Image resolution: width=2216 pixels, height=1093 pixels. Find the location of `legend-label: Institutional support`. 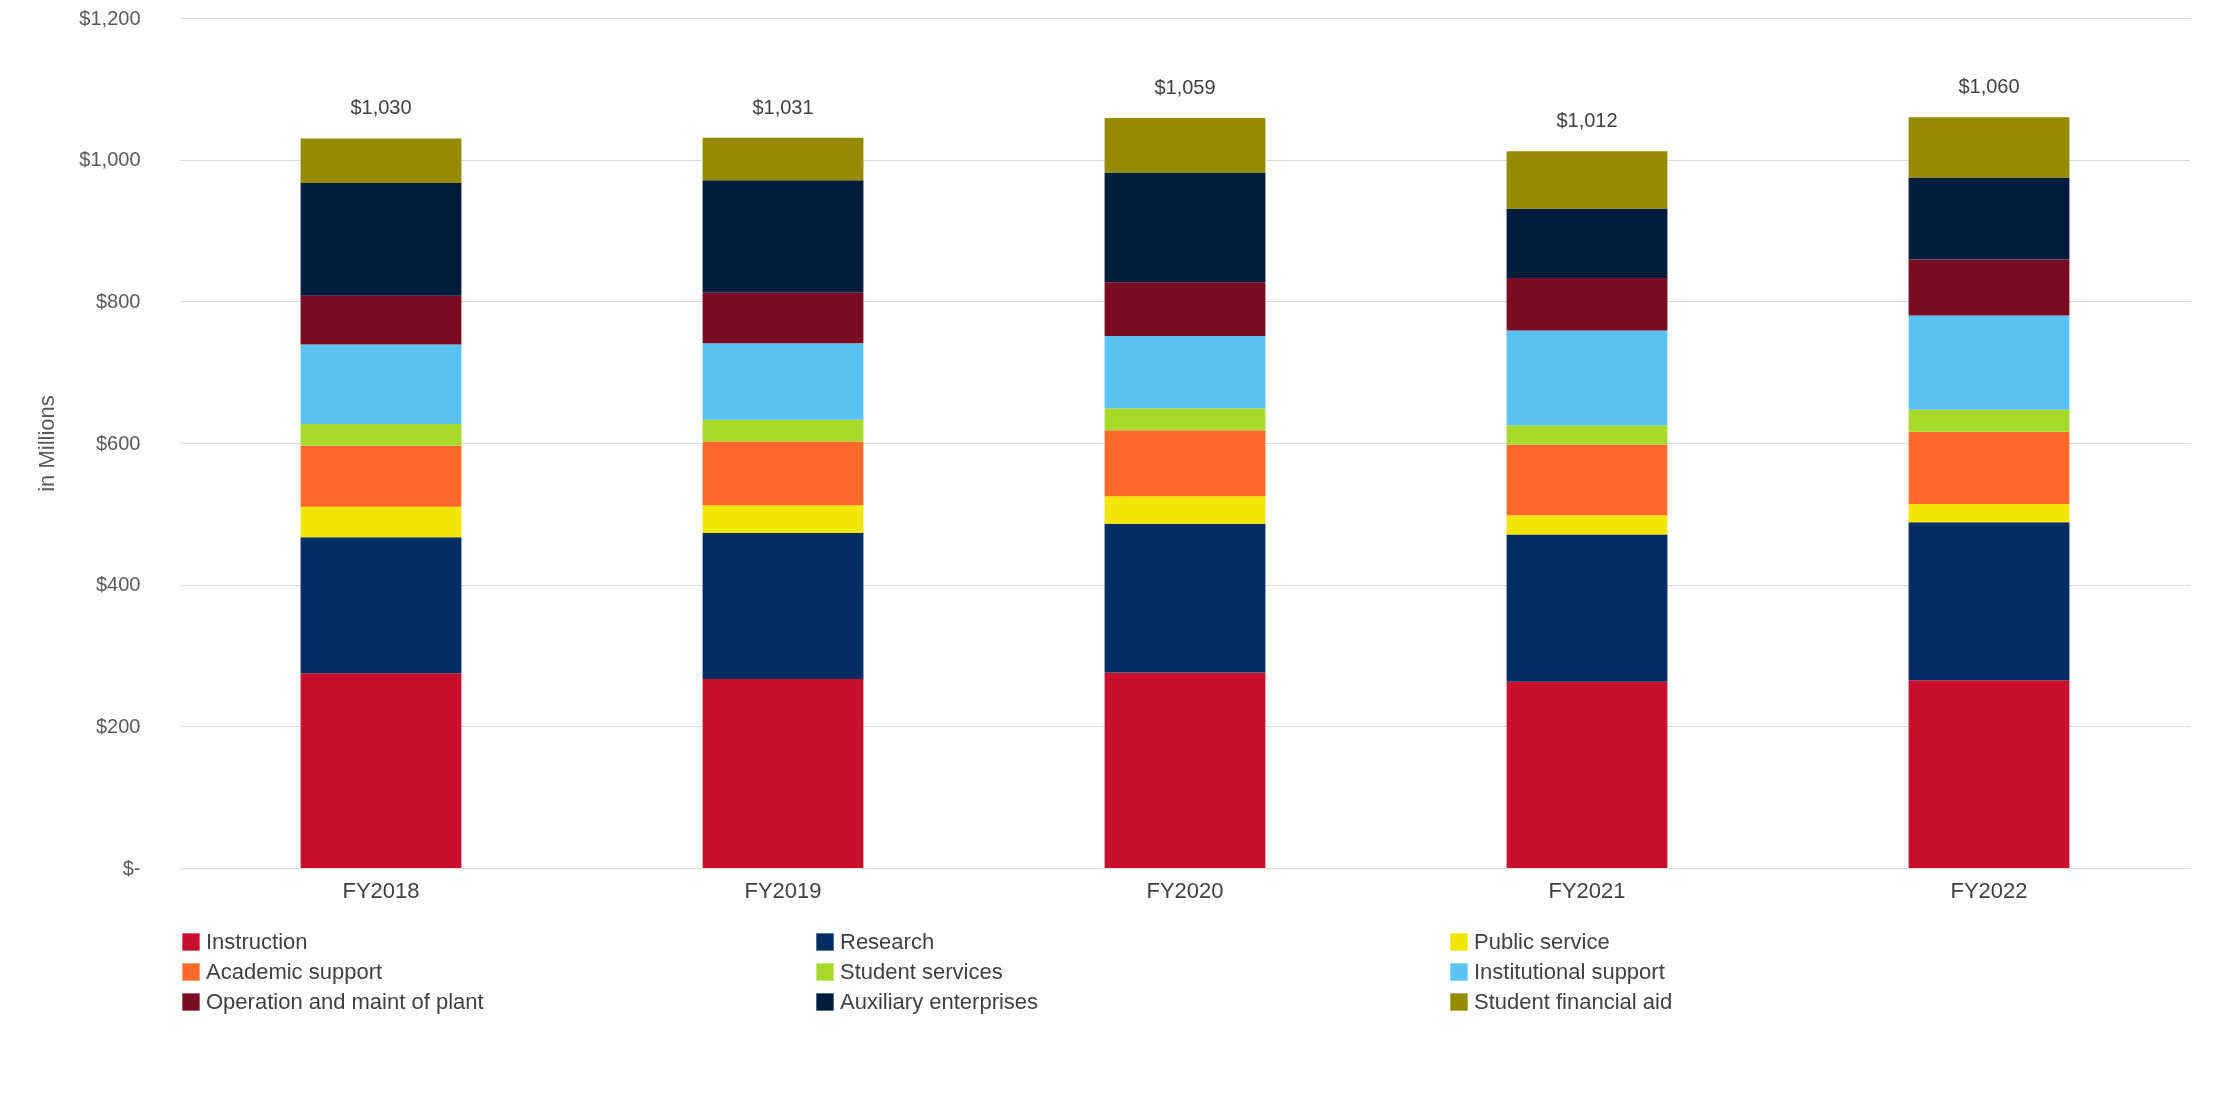

legend-label: Institutional support is located at coordinates (1569, 971).